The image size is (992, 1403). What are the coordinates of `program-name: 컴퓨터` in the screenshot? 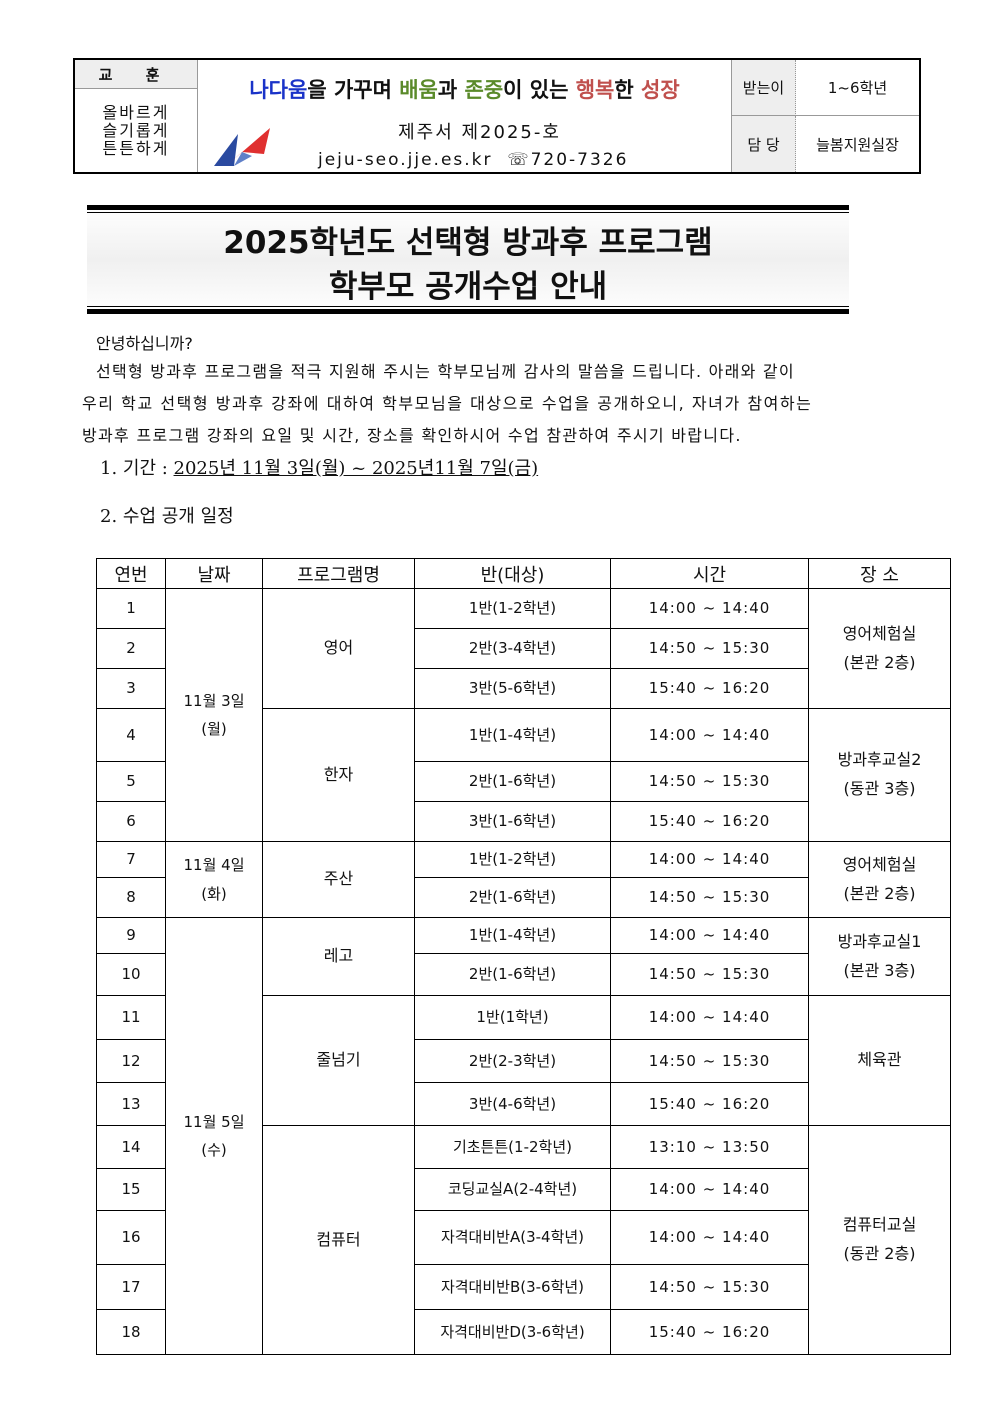 It's located at (338, 1240).